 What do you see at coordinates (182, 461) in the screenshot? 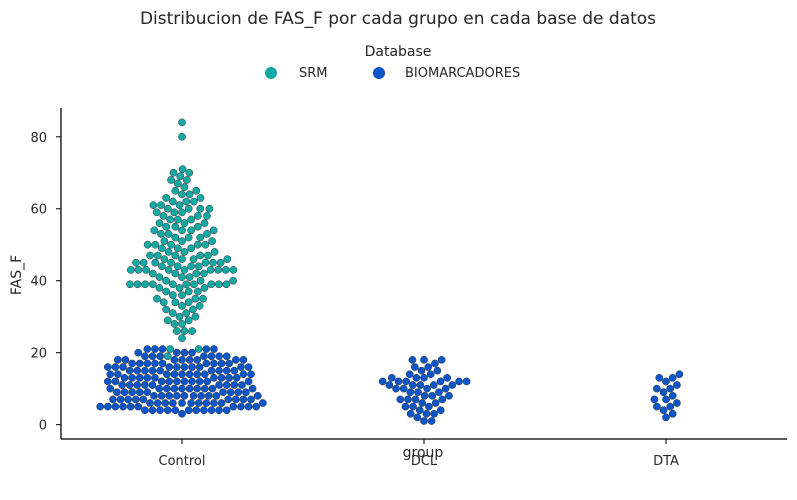
I see `x-tick-label: Control` at bounding box center [182, 461].